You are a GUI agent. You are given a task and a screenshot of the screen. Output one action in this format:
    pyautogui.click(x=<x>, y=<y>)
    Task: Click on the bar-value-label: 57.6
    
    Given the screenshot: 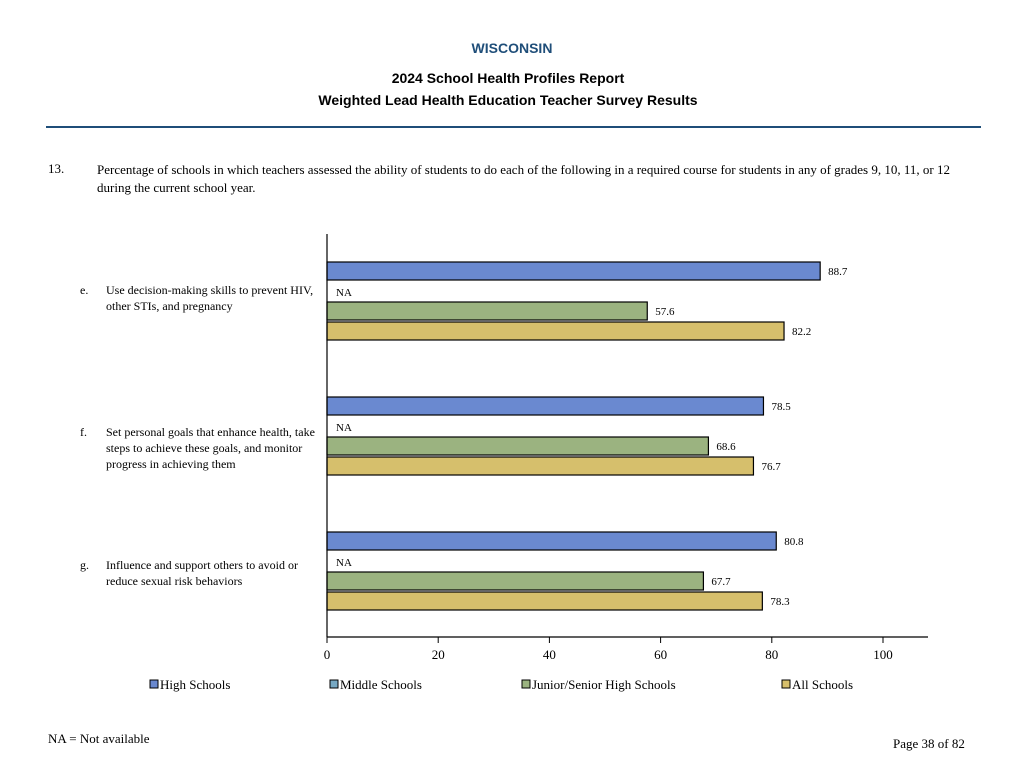 What is the action you would take?
    pyautogui.click(x=665, y=312)
    